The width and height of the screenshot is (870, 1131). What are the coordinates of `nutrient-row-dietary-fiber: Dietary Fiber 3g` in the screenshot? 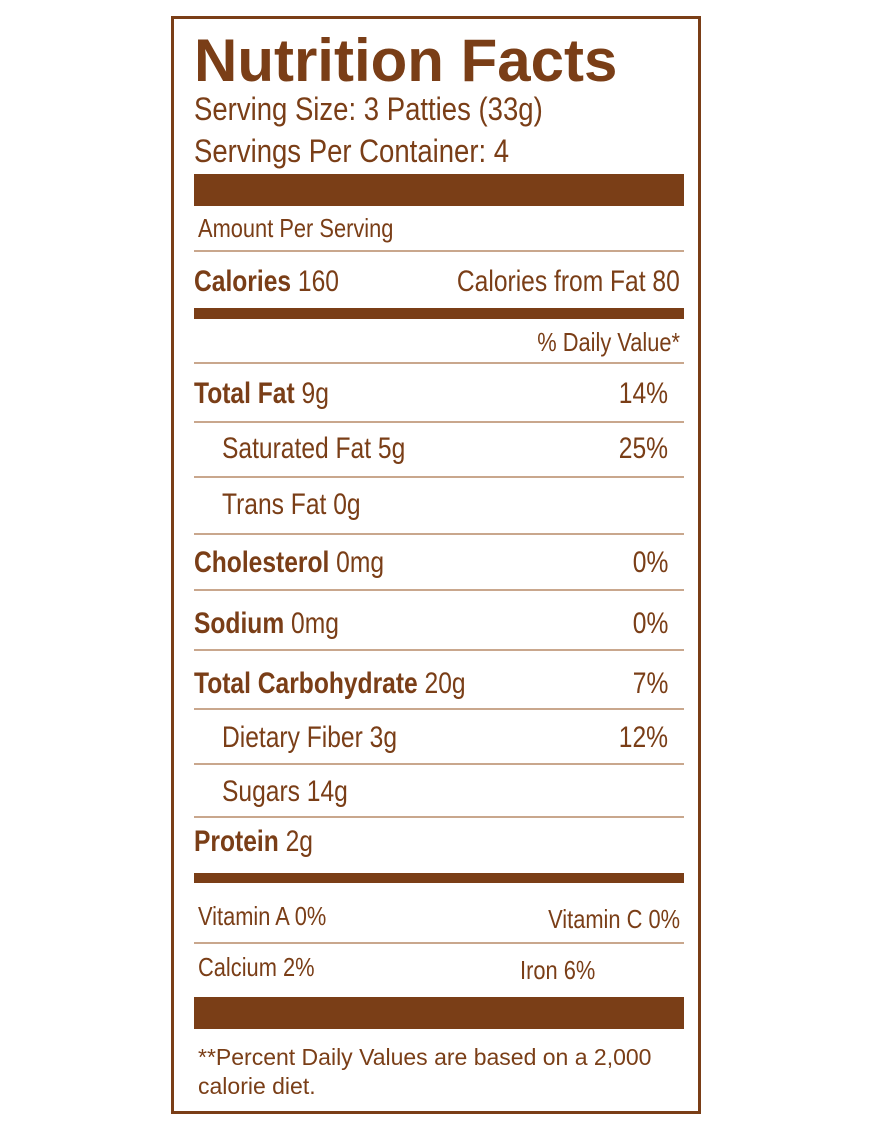 It's located at (309, 738).